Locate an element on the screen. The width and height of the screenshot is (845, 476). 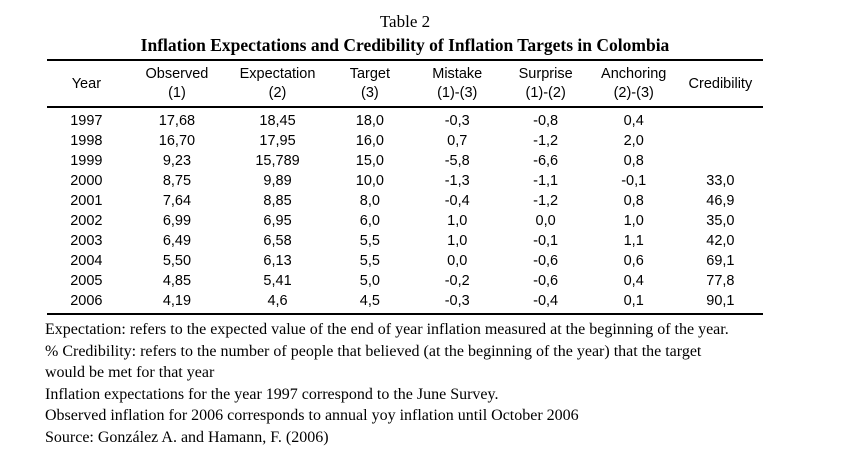
value-cell: -5,8 is located at coordinates (457, 161).